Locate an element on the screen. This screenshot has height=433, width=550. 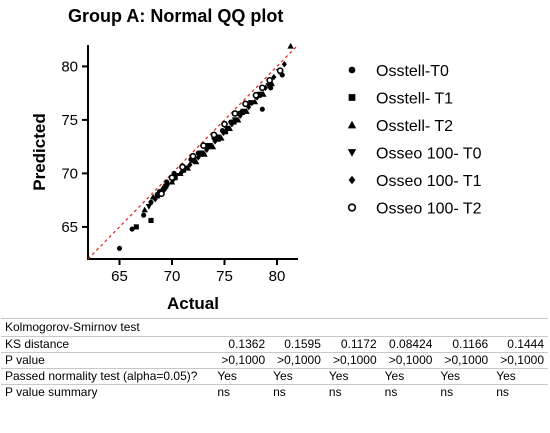
y-tick-label: 80 is located at coordinates (69, 66).